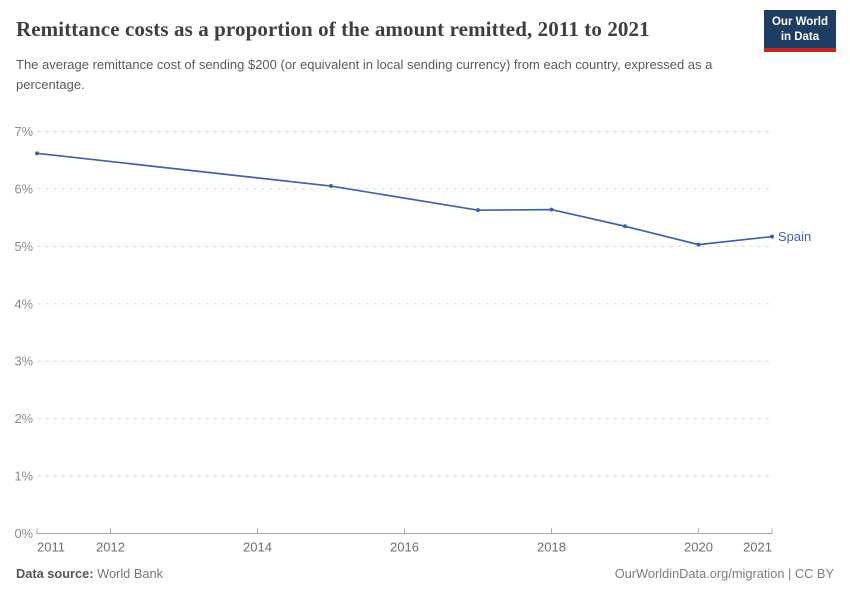 This screenshot has height=600, width=850. What do you see at coordinates (757, 547) in the screenshot?
I see `x-tick-label: 2021` at bounding box center [757, 547].